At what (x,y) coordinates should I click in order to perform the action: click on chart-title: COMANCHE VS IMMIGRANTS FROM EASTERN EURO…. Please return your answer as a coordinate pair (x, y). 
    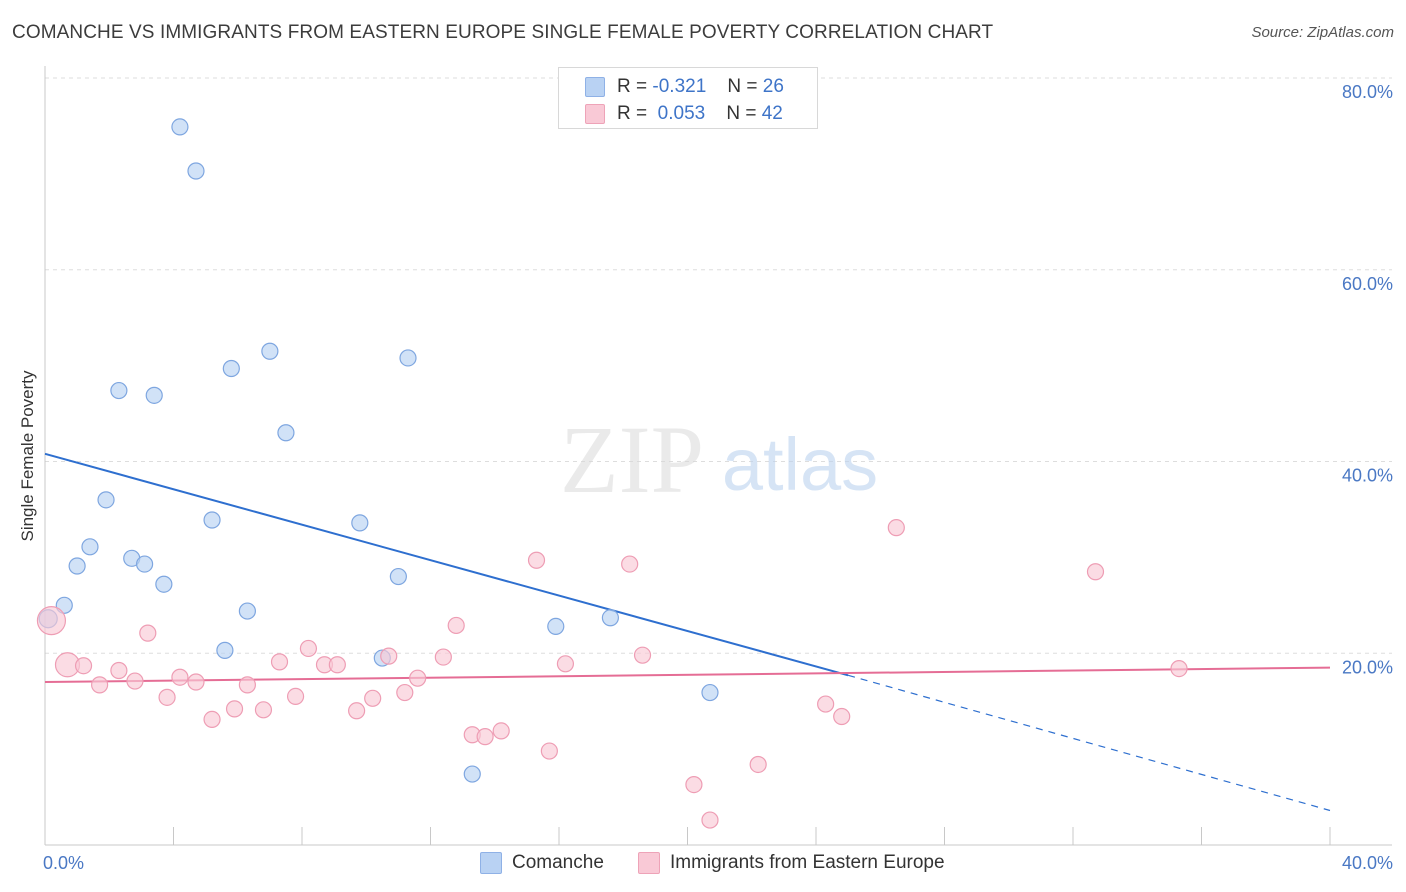
    Looking at the image, I should click on (503, 32).